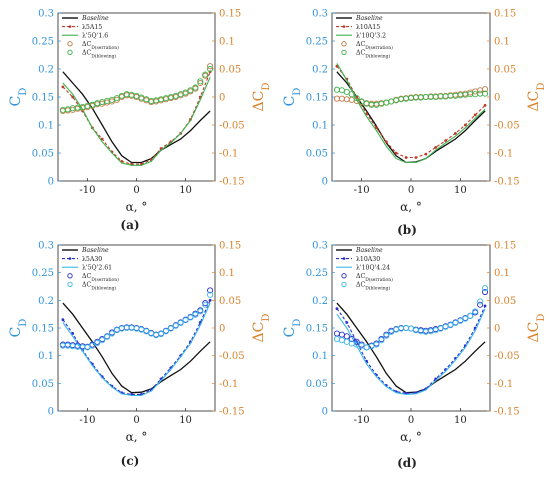  What do you see at coordinates (320, 301) in the screenshot?
I see `y-left-tick-label: 0.2` at bounding box center [320, 301].